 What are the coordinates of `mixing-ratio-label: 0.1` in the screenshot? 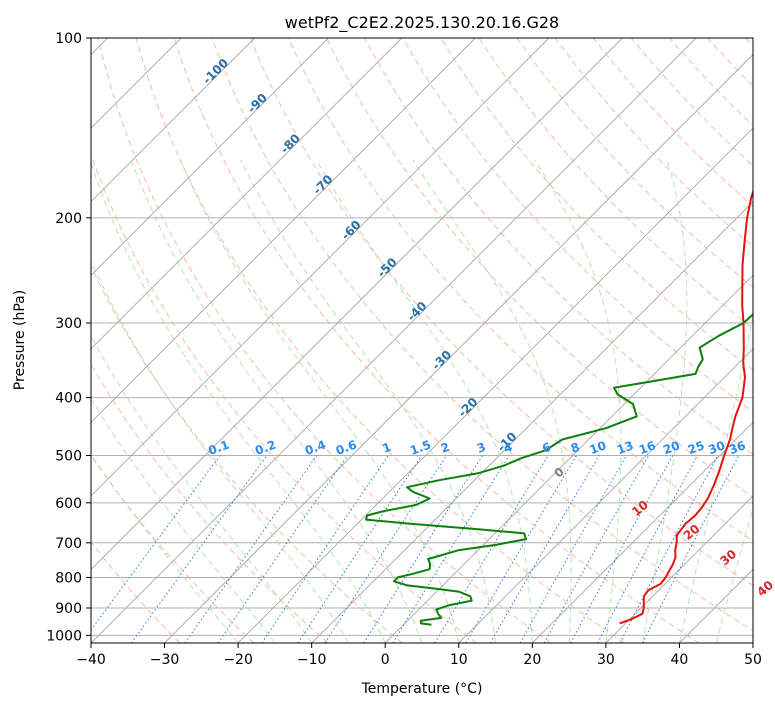 It's located at (218, 448).